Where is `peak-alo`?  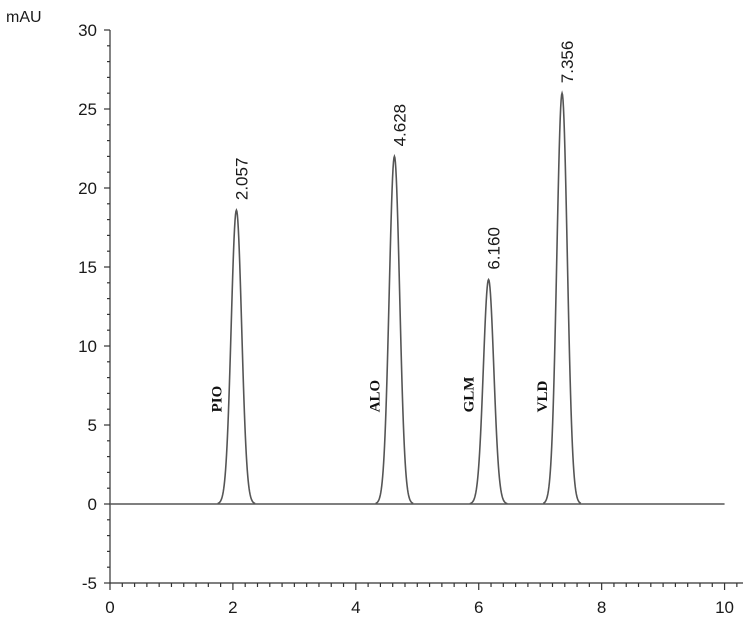
peak-alo is located at coordinates (394, 329).